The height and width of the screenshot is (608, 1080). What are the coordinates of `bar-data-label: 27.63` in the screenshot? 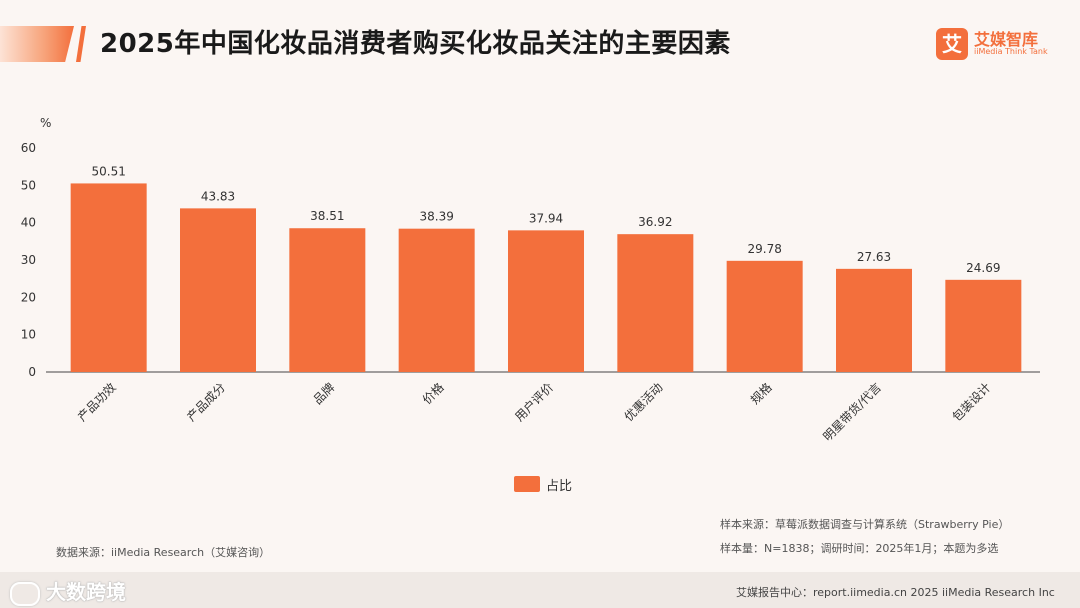 It's located at (874, 257).